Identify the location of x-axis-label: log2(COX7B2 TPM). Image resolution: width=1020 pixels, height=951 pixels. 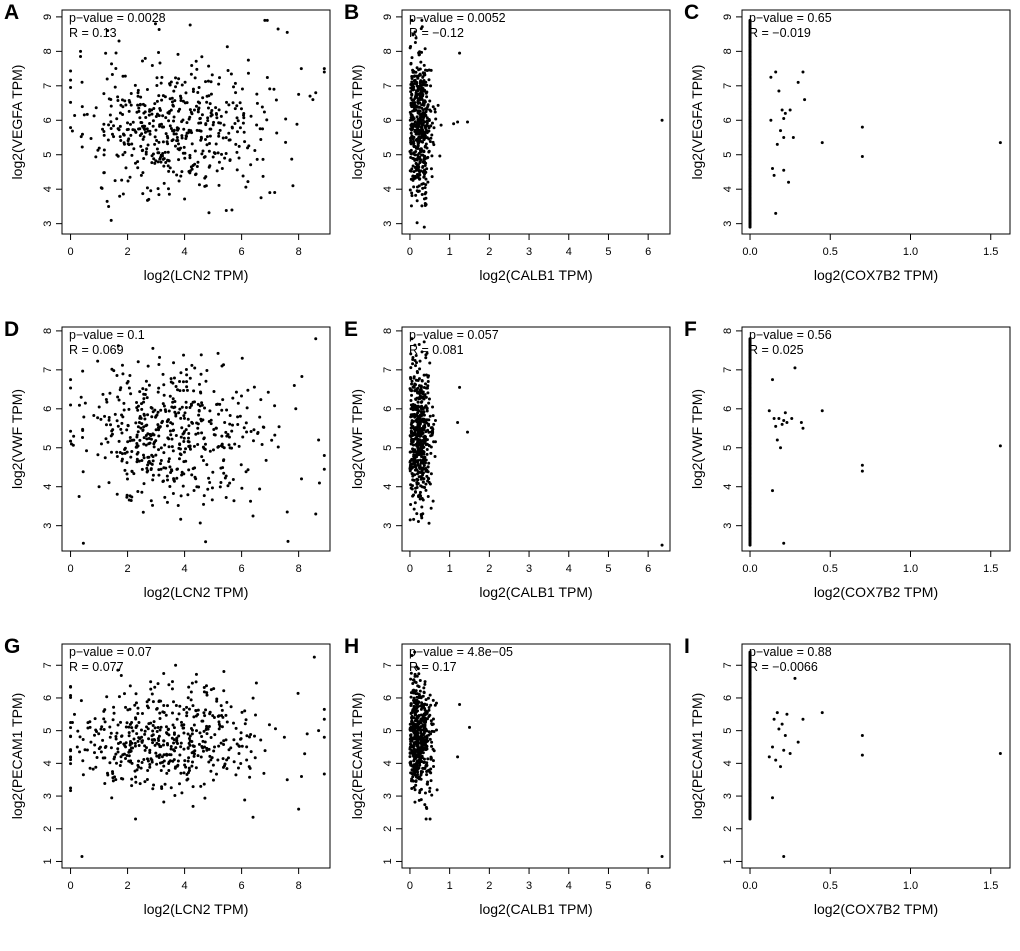
(876, 909).